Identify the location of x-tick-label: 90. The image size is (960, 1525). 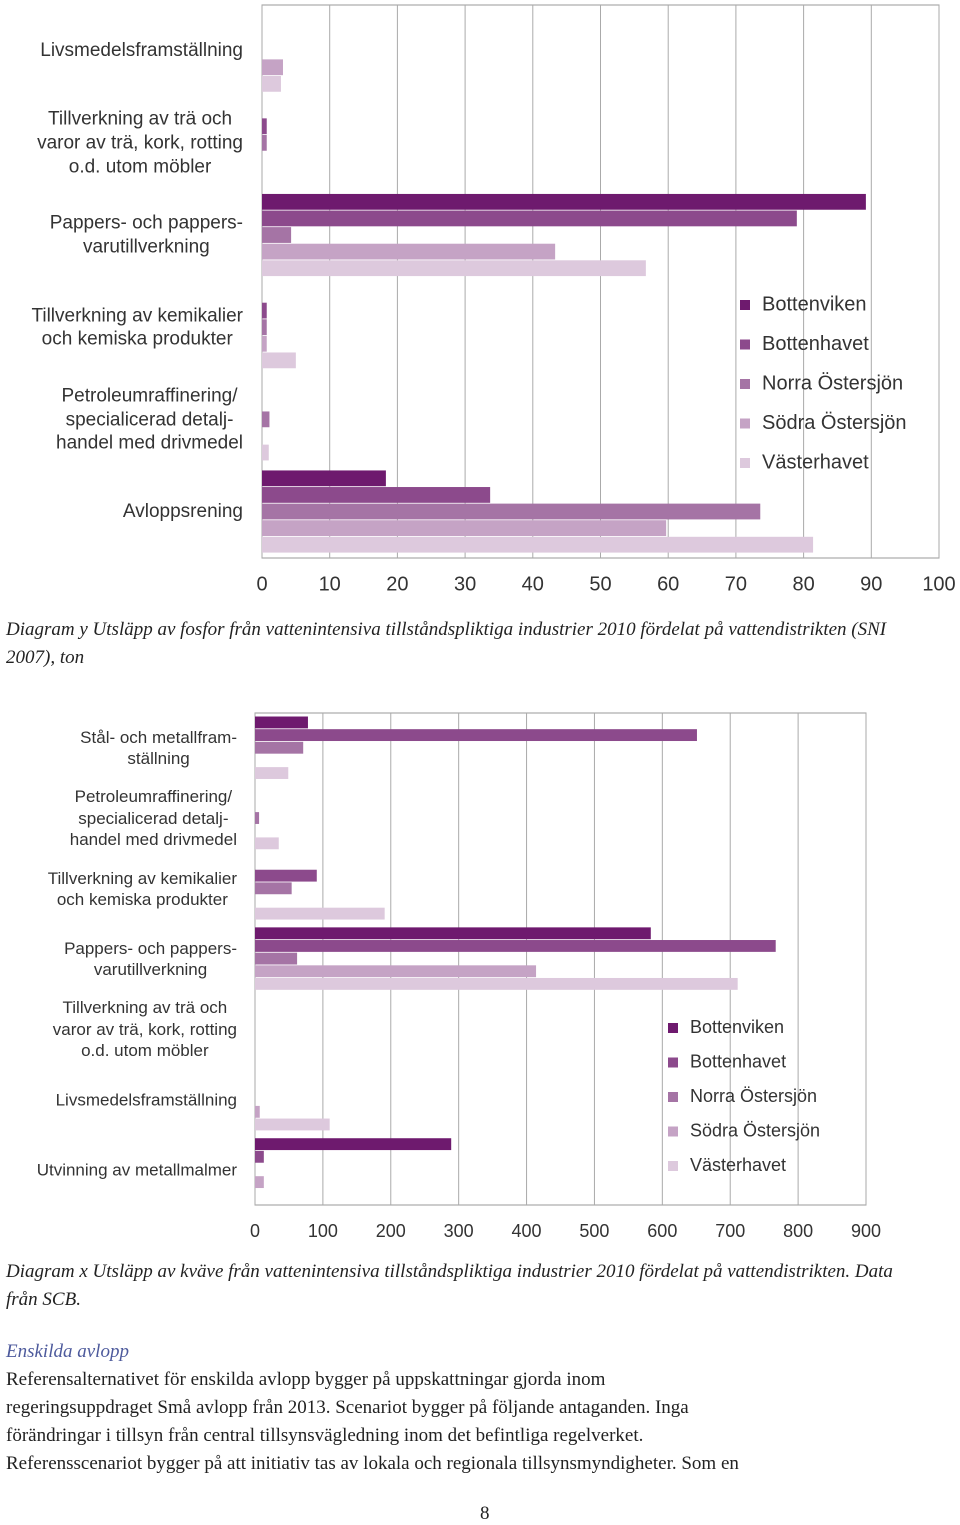
(871, 584).